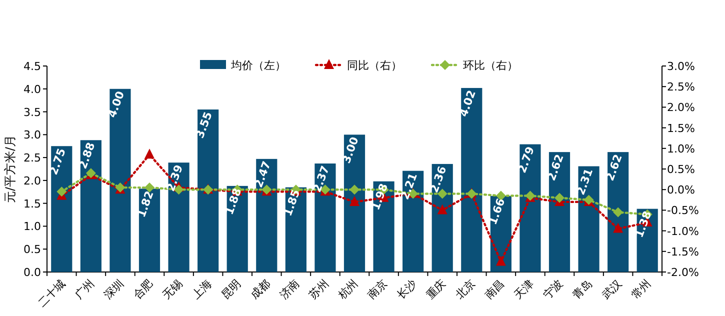 This screenshot has height=316, width=725. I want to click on y2-tick-label: 0.5%, so click(681, 169).